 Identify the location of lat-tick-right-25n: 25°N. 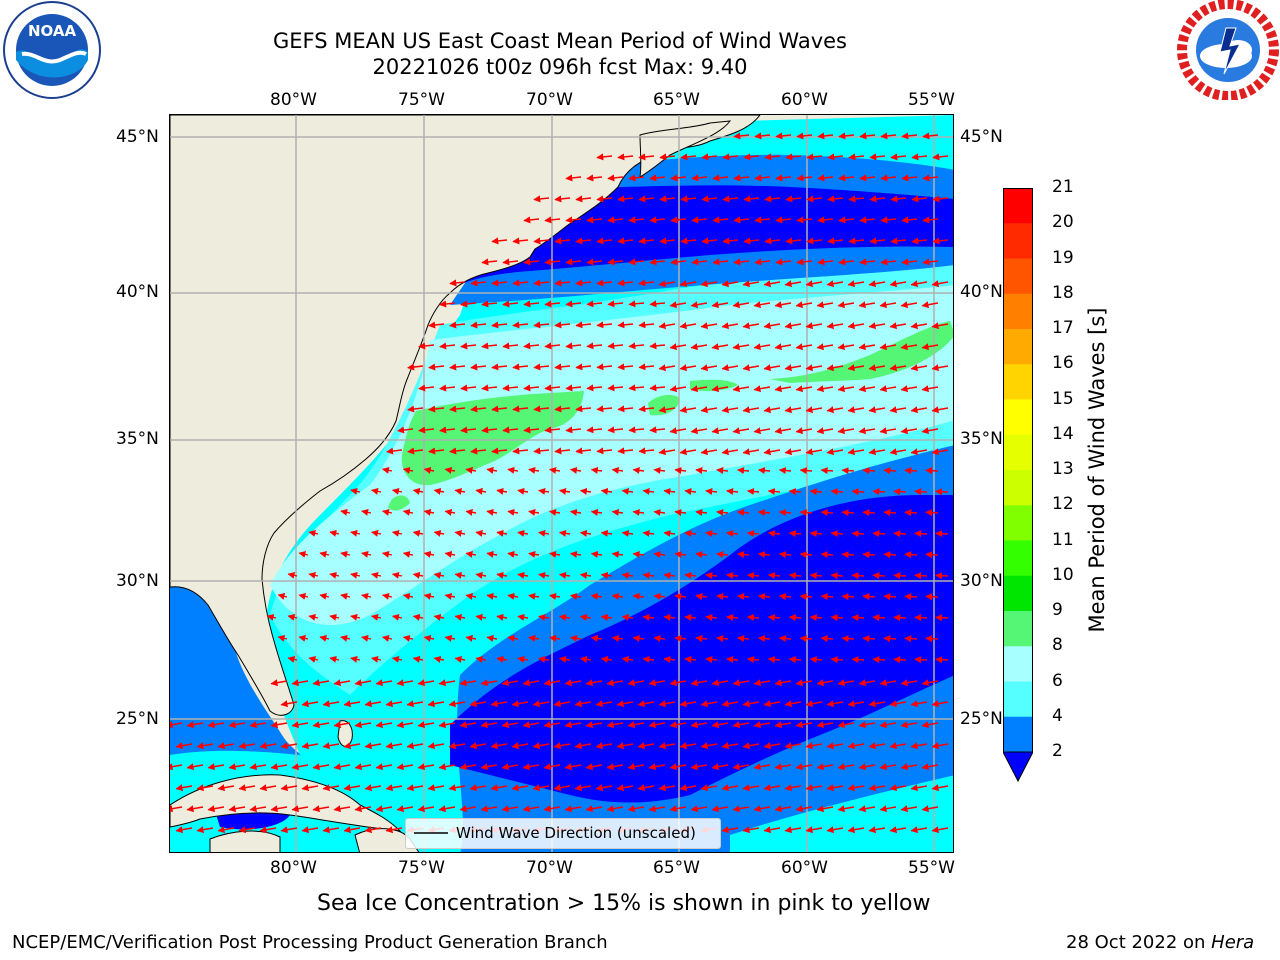
(981, 719).